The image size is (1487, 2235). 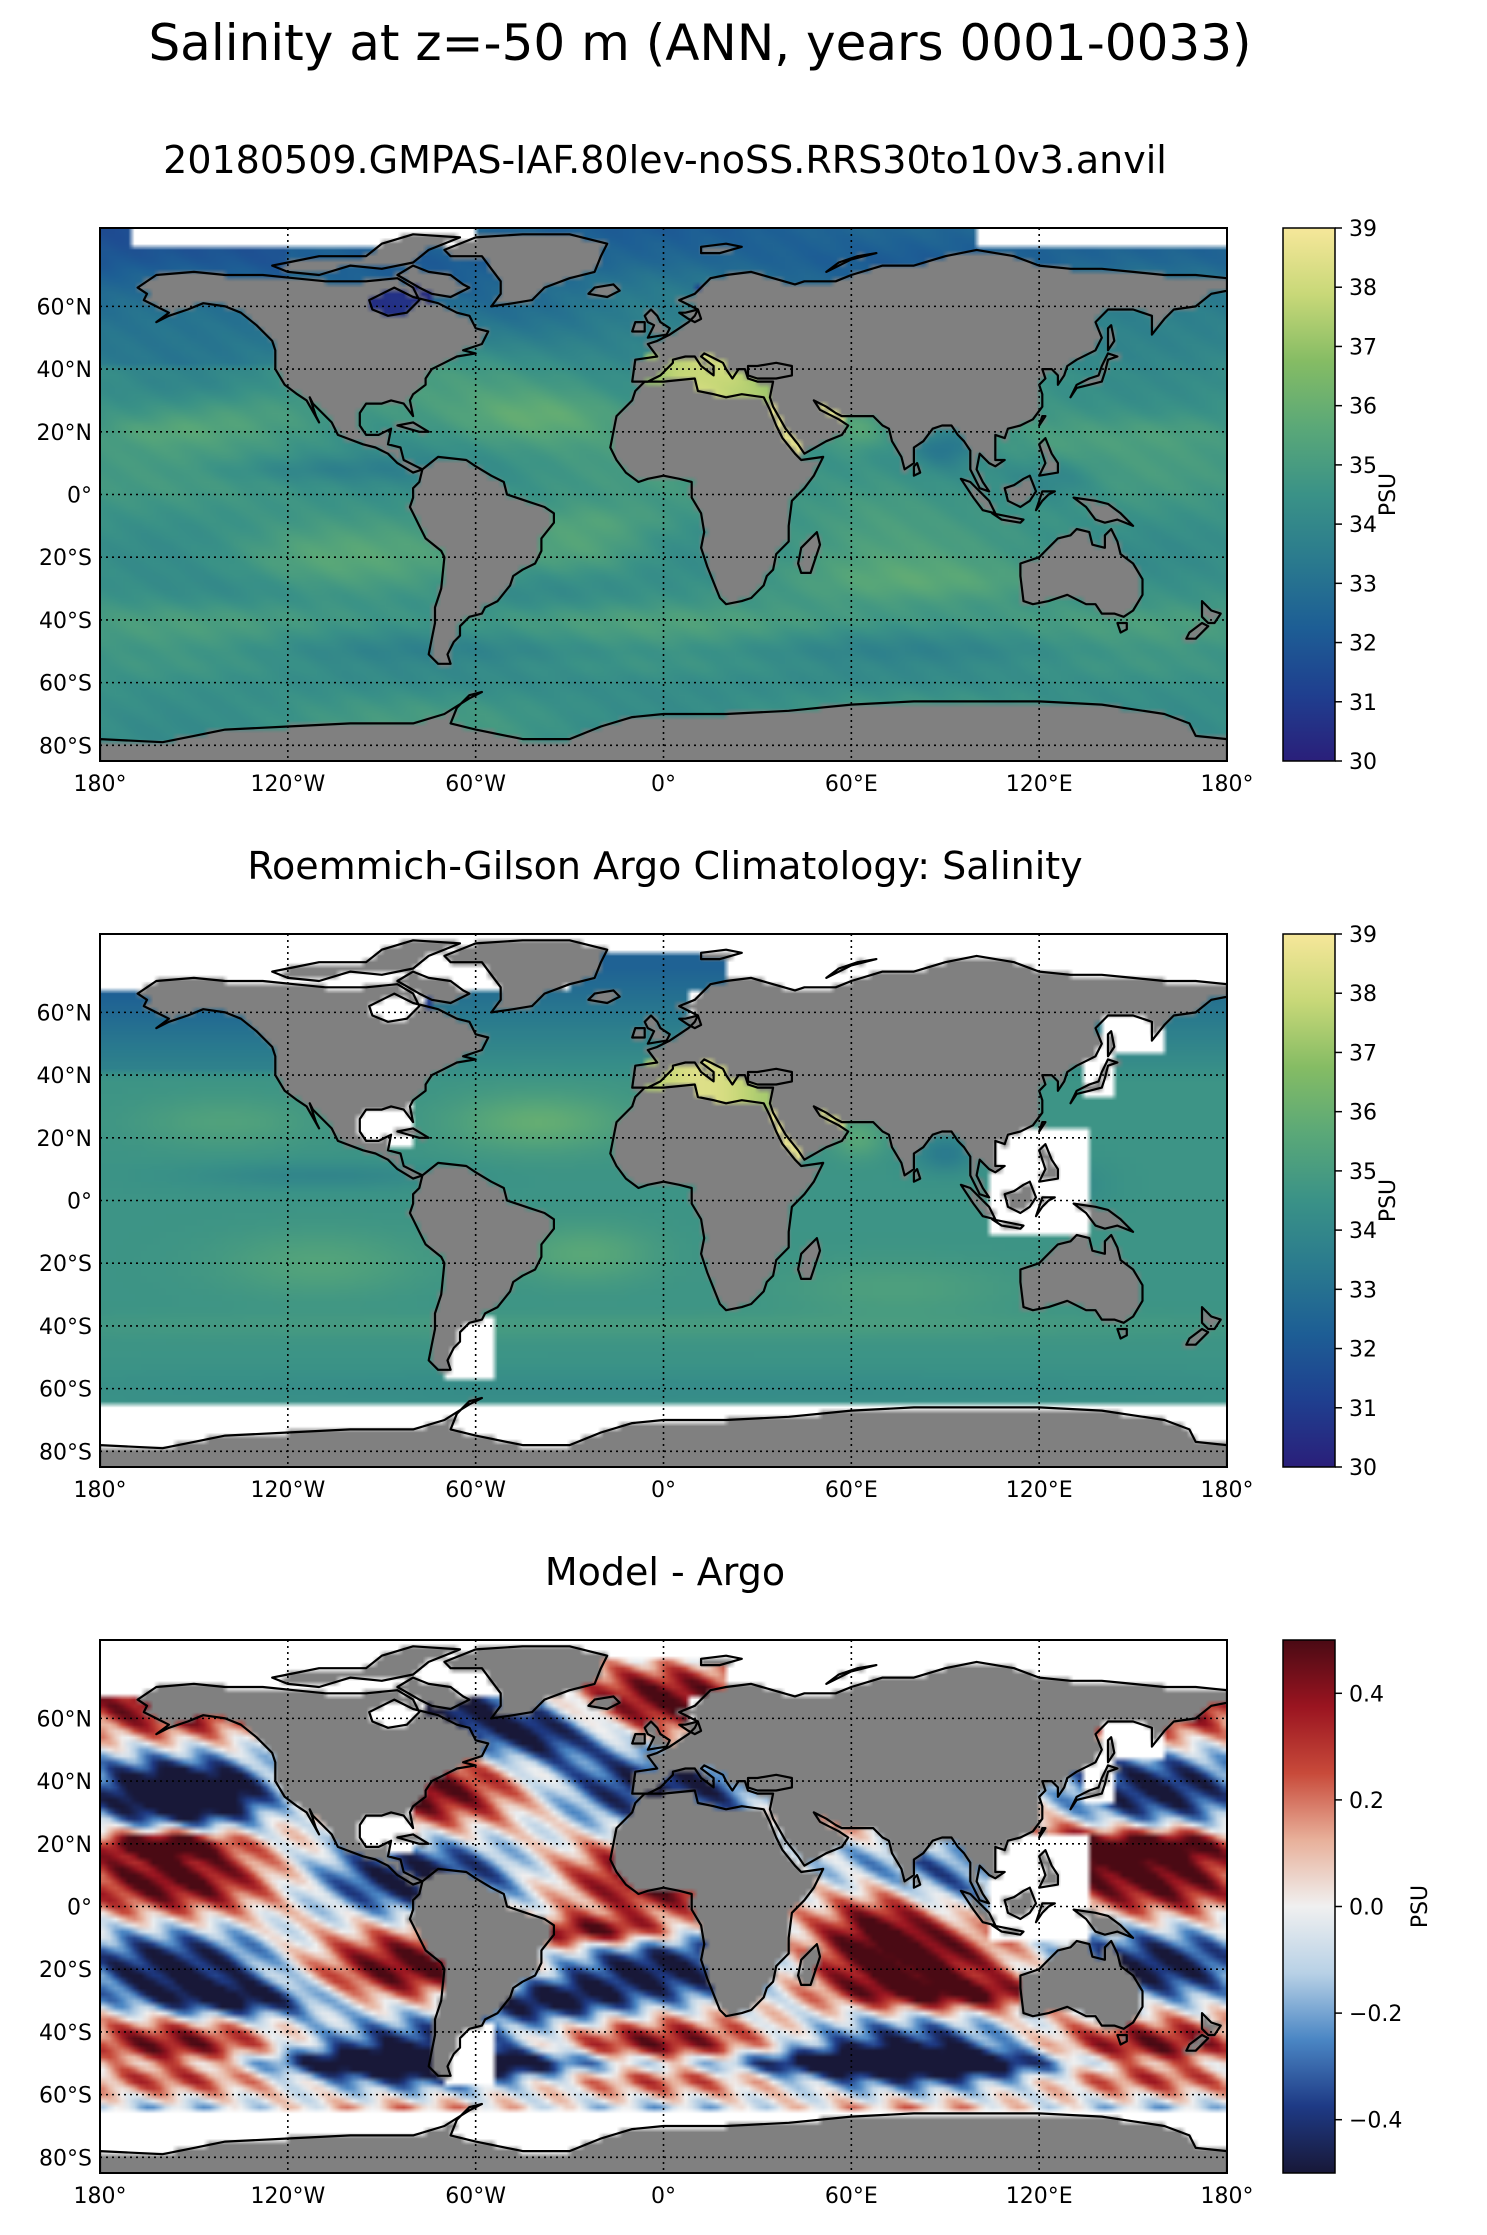 I want to click on colorbar-tick-label: 38, so click(x=1363, y=994).